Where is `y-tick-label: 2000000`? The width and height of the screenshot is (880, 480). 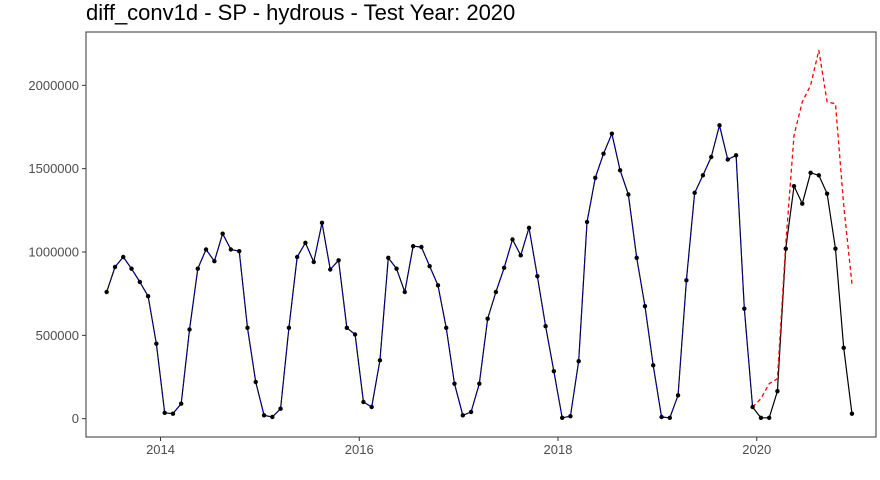
y-tick-label: 2000000 is located at coordinates (53, 85).